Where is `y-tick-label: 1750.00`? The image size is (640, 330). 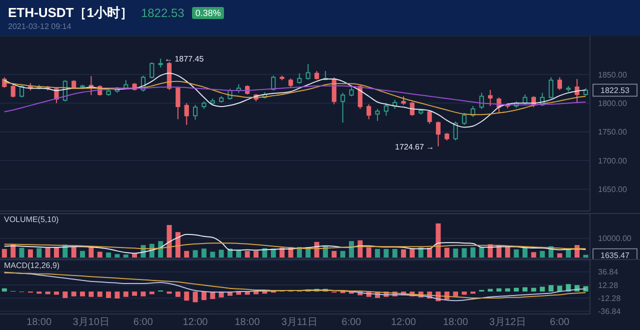 y-tick-label: 1750.00 is located at coordinates (613, 132).